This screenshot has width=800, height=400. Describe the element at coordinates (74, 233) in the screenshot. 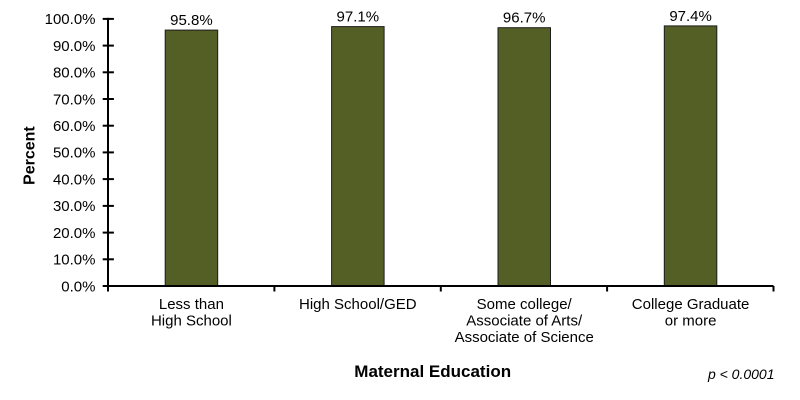

I see `svg-text: 20.0%` at that location.